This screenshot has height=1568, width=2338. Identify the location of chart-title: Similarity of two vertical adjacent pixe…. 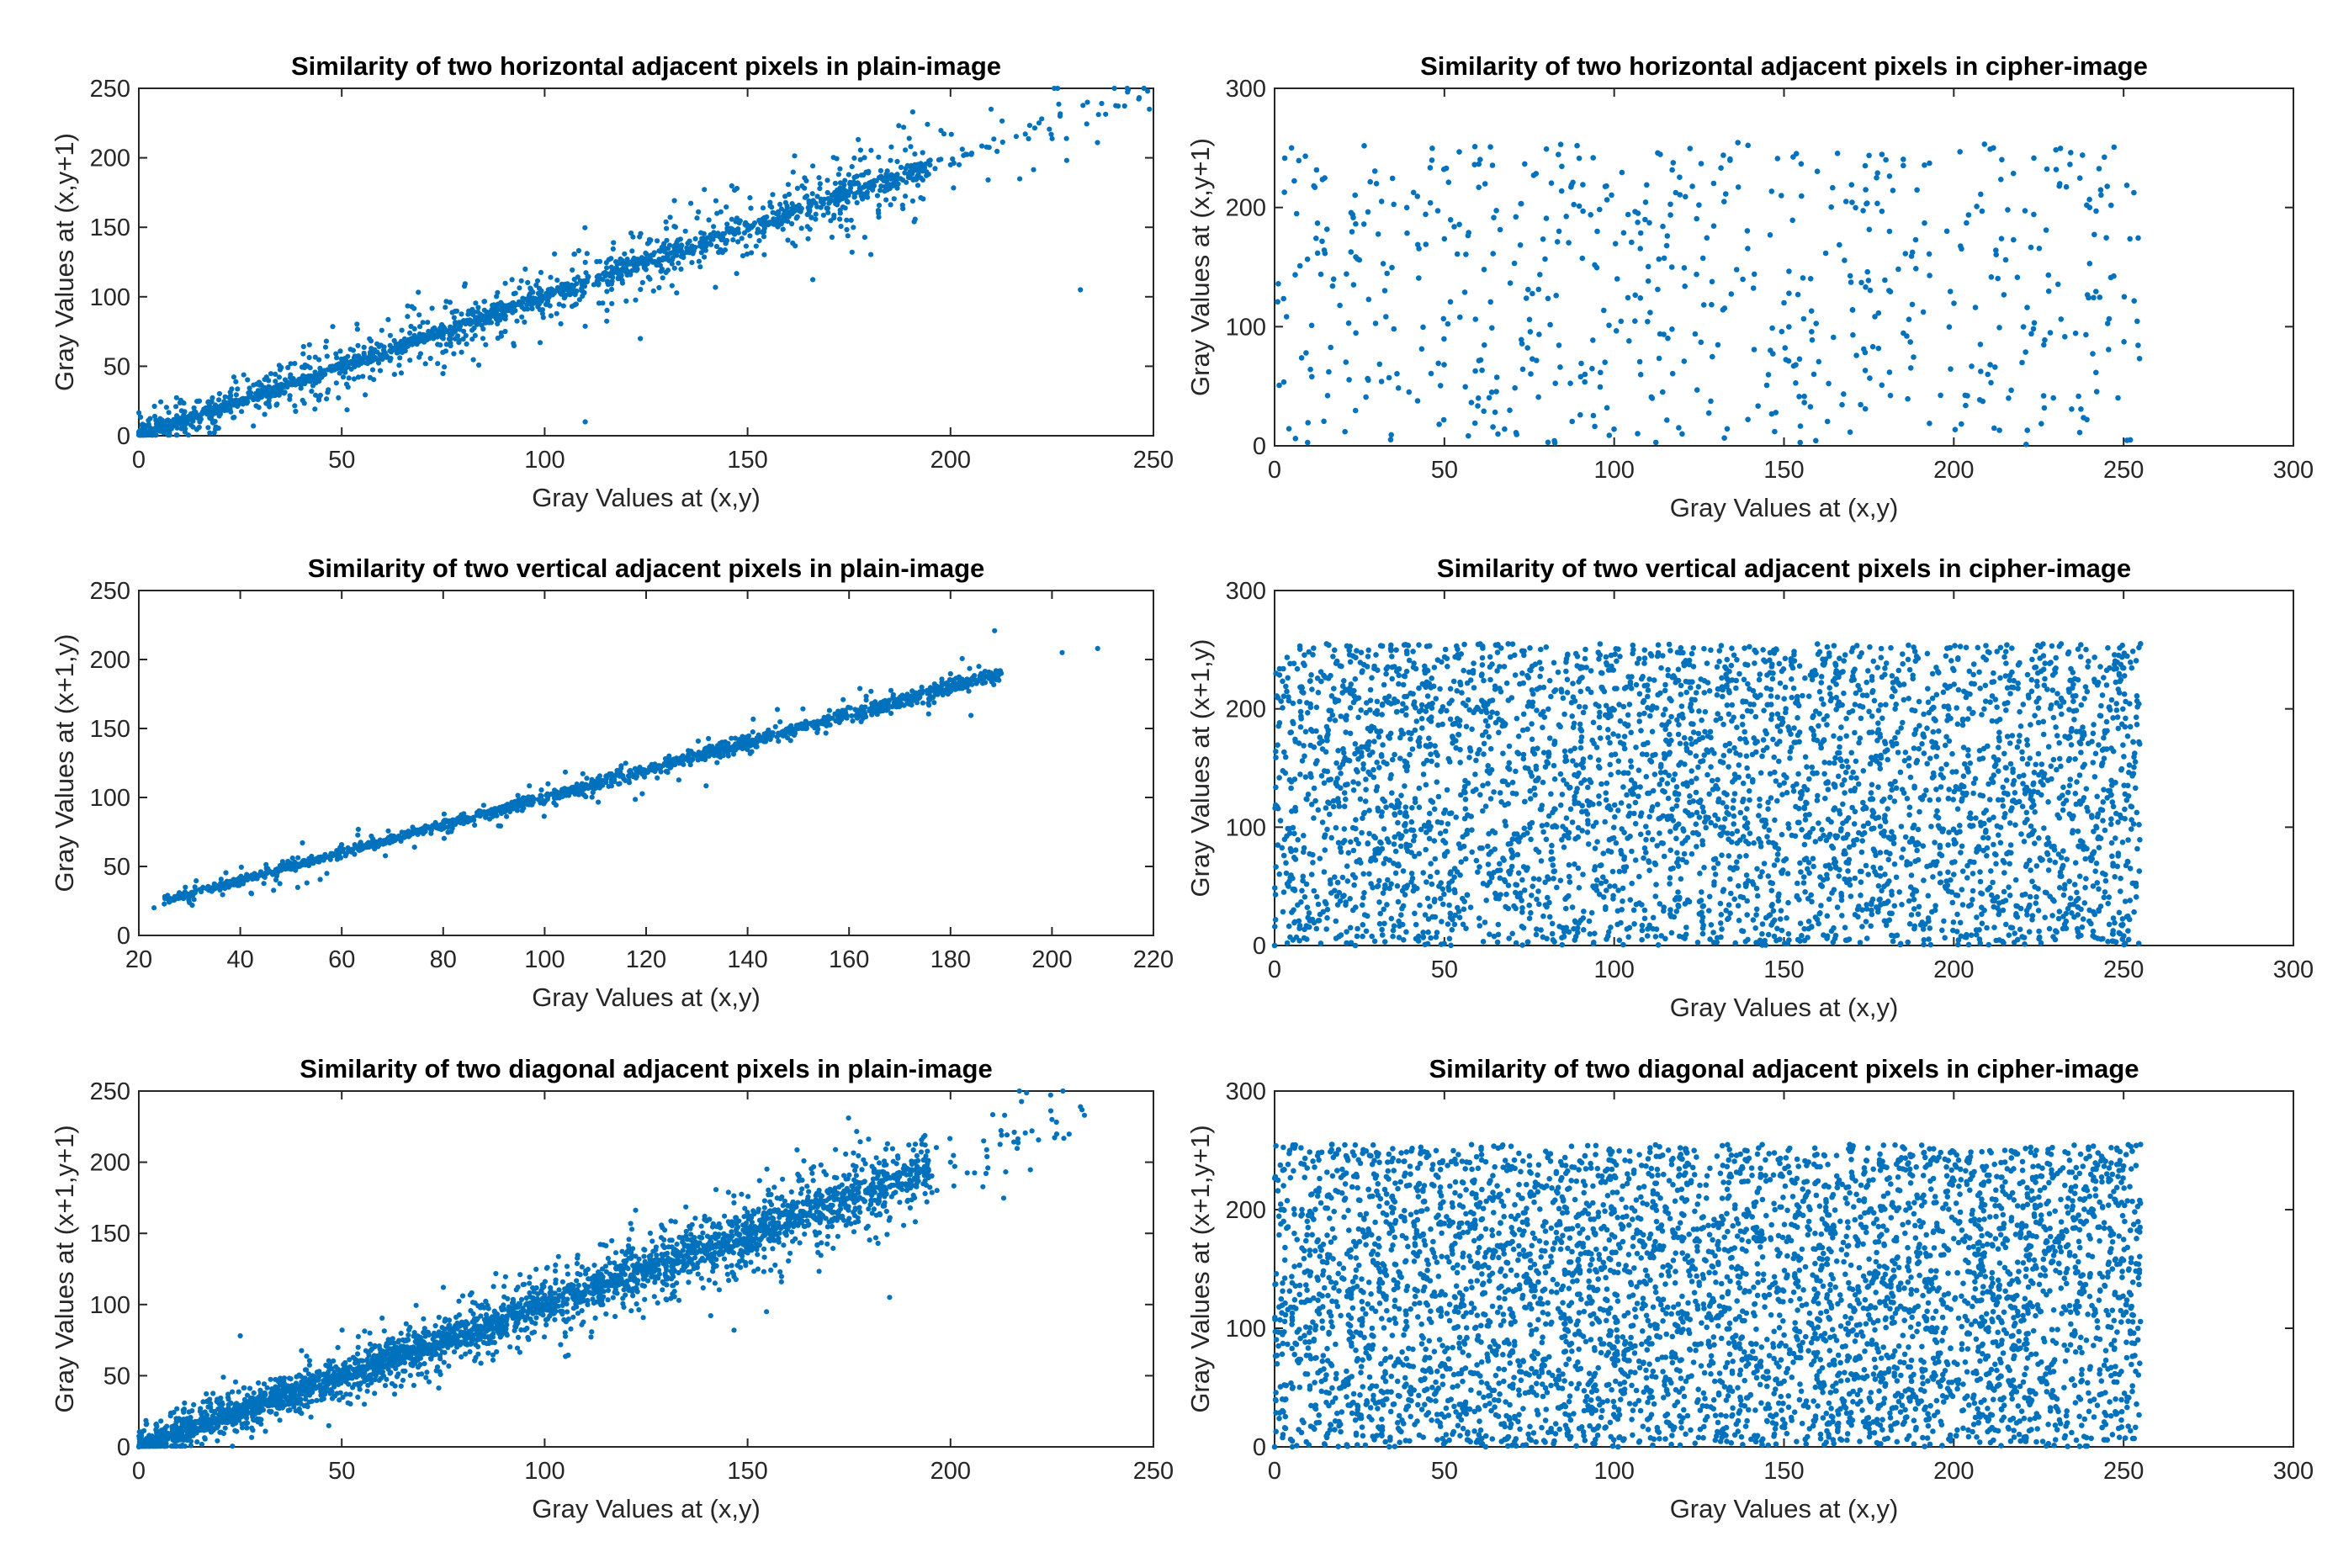
(646, 568).